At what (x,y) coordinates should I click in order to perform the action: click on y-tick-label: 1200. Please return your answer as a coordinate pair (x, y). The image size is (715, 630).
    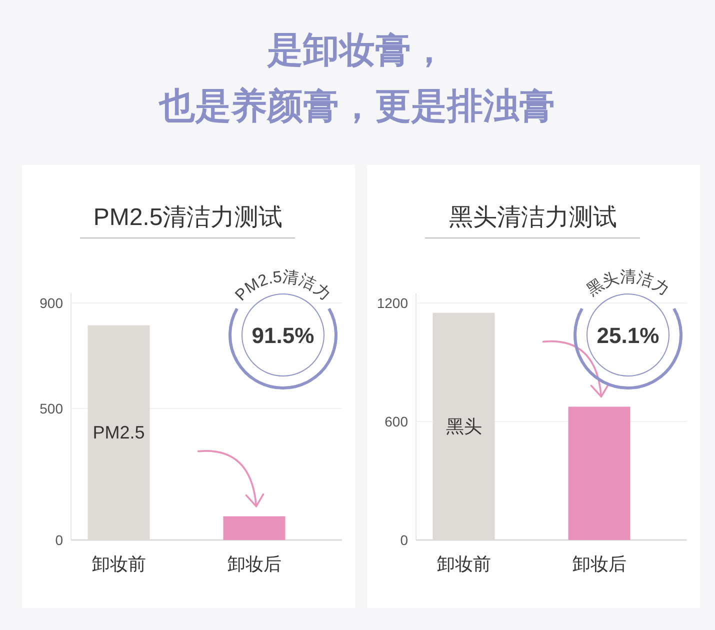
    Looking at the image, I should click on (392, 303).